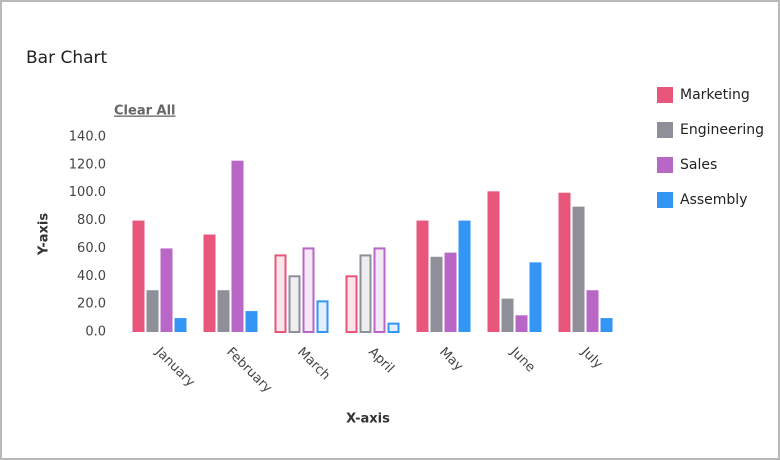 The width and height of the screenshot is (780, 460). What do you see at coordinates (91, 304) in the screenshot?
I see `y-tick-label: 20.0` at bounding box center [91, 304].